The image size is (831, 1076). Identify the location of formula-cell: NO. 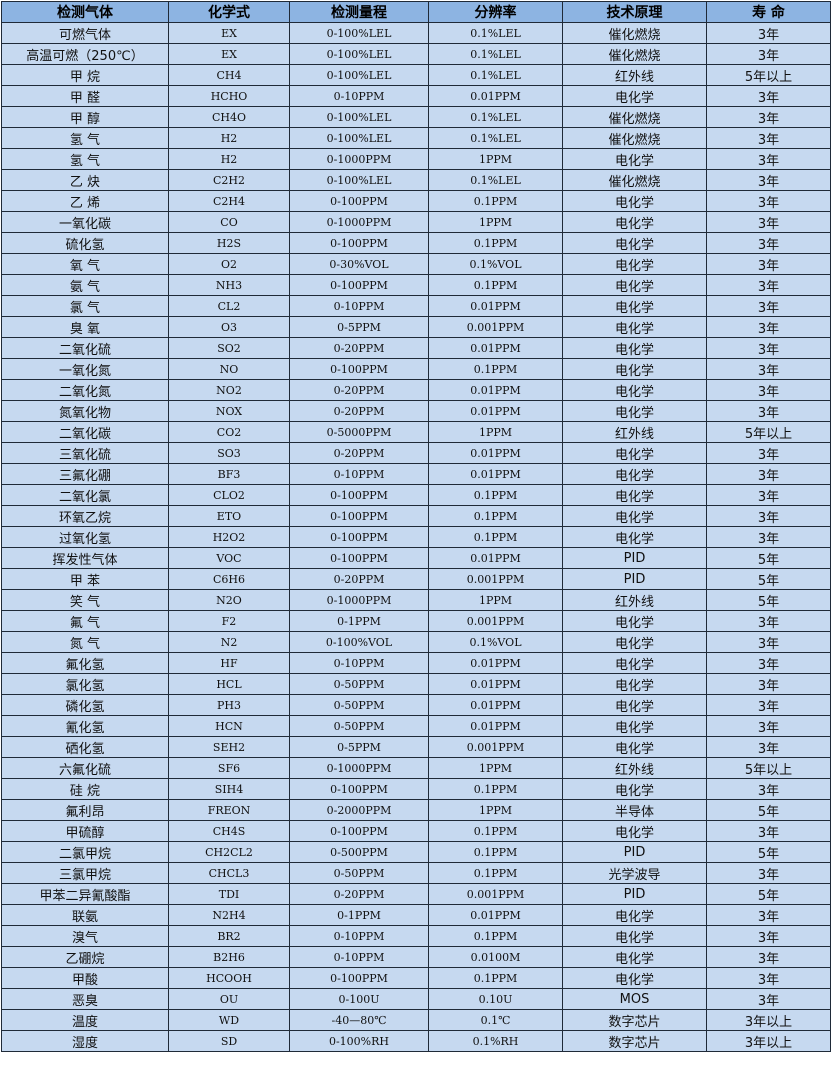
(229, 369).